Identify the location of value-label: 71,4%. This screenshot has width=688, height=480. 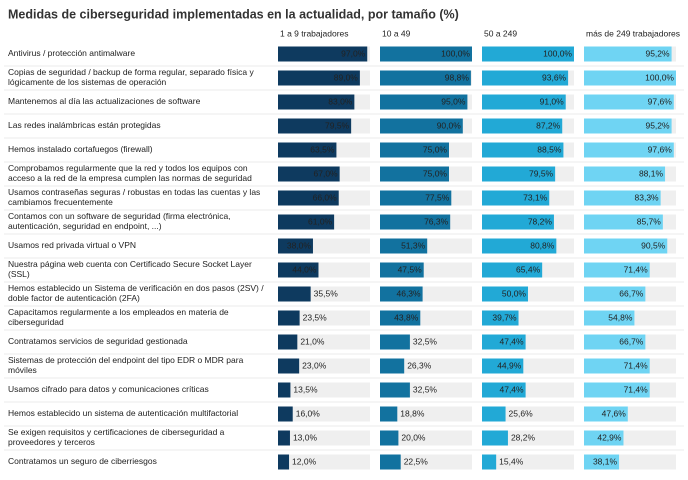
(636, 365).